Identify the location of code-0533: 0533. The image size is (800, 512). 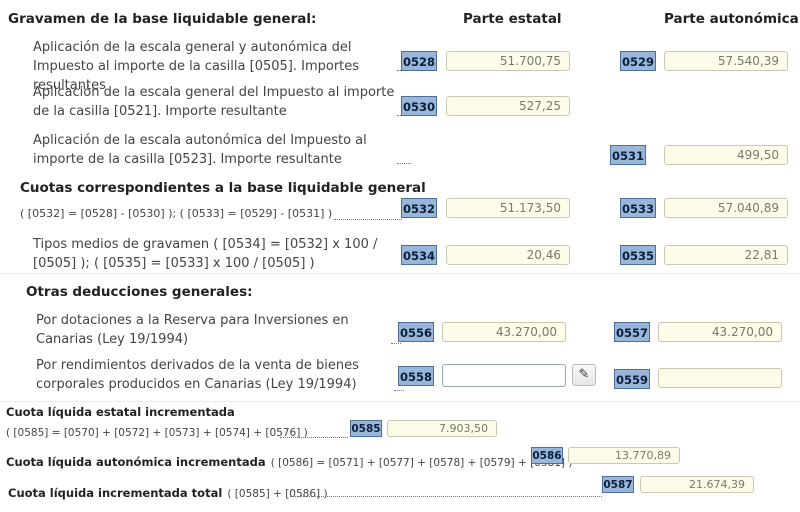
(638, 208).